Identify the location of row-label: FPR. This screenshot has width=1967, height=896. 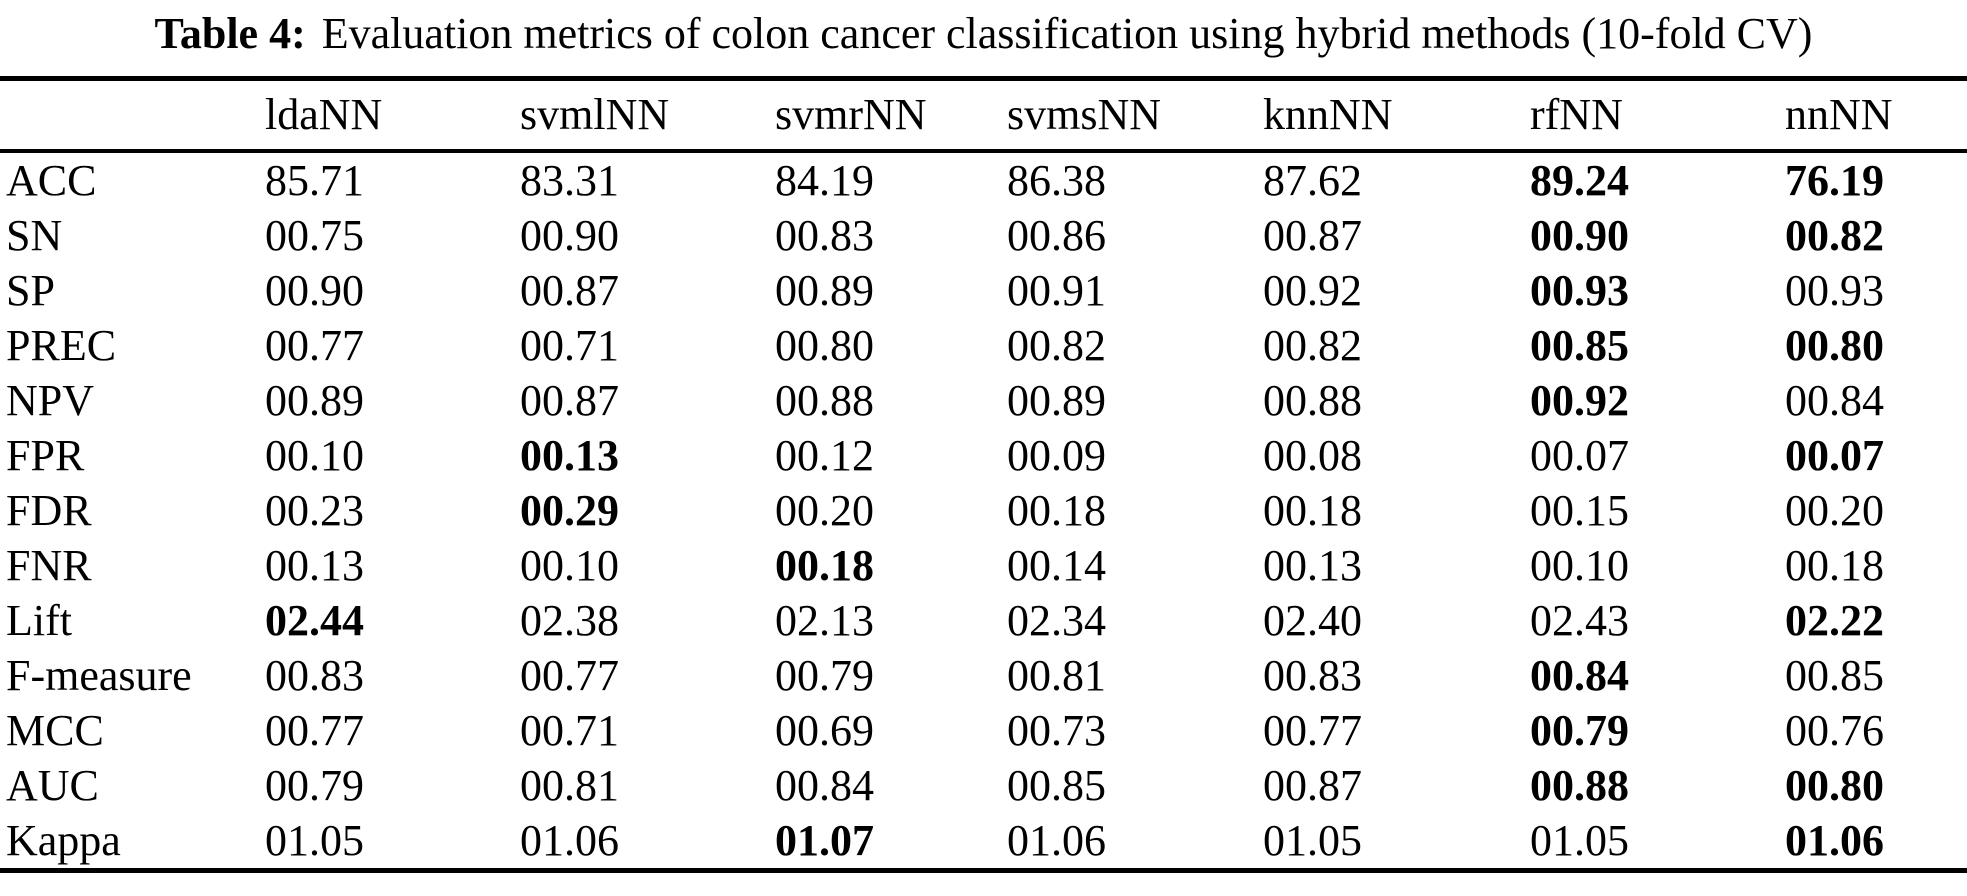
(45, 455).